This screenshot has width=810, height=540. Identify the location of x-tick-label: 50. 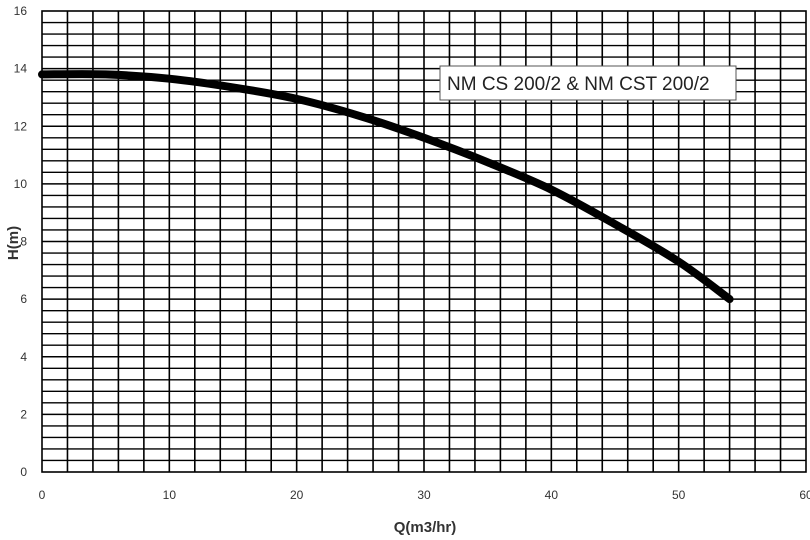
(679, 495).